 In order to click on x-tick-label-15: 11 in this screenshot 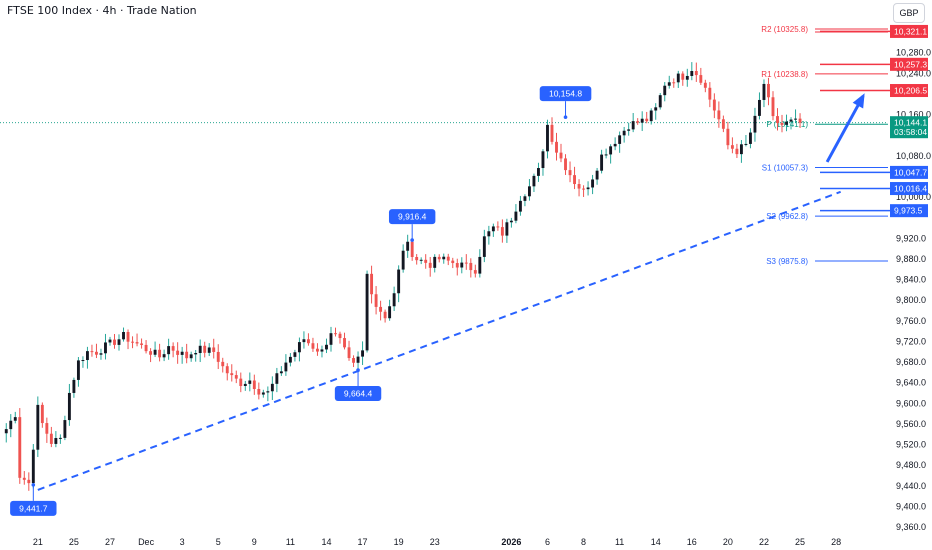, I will do `click(619, 542)`.